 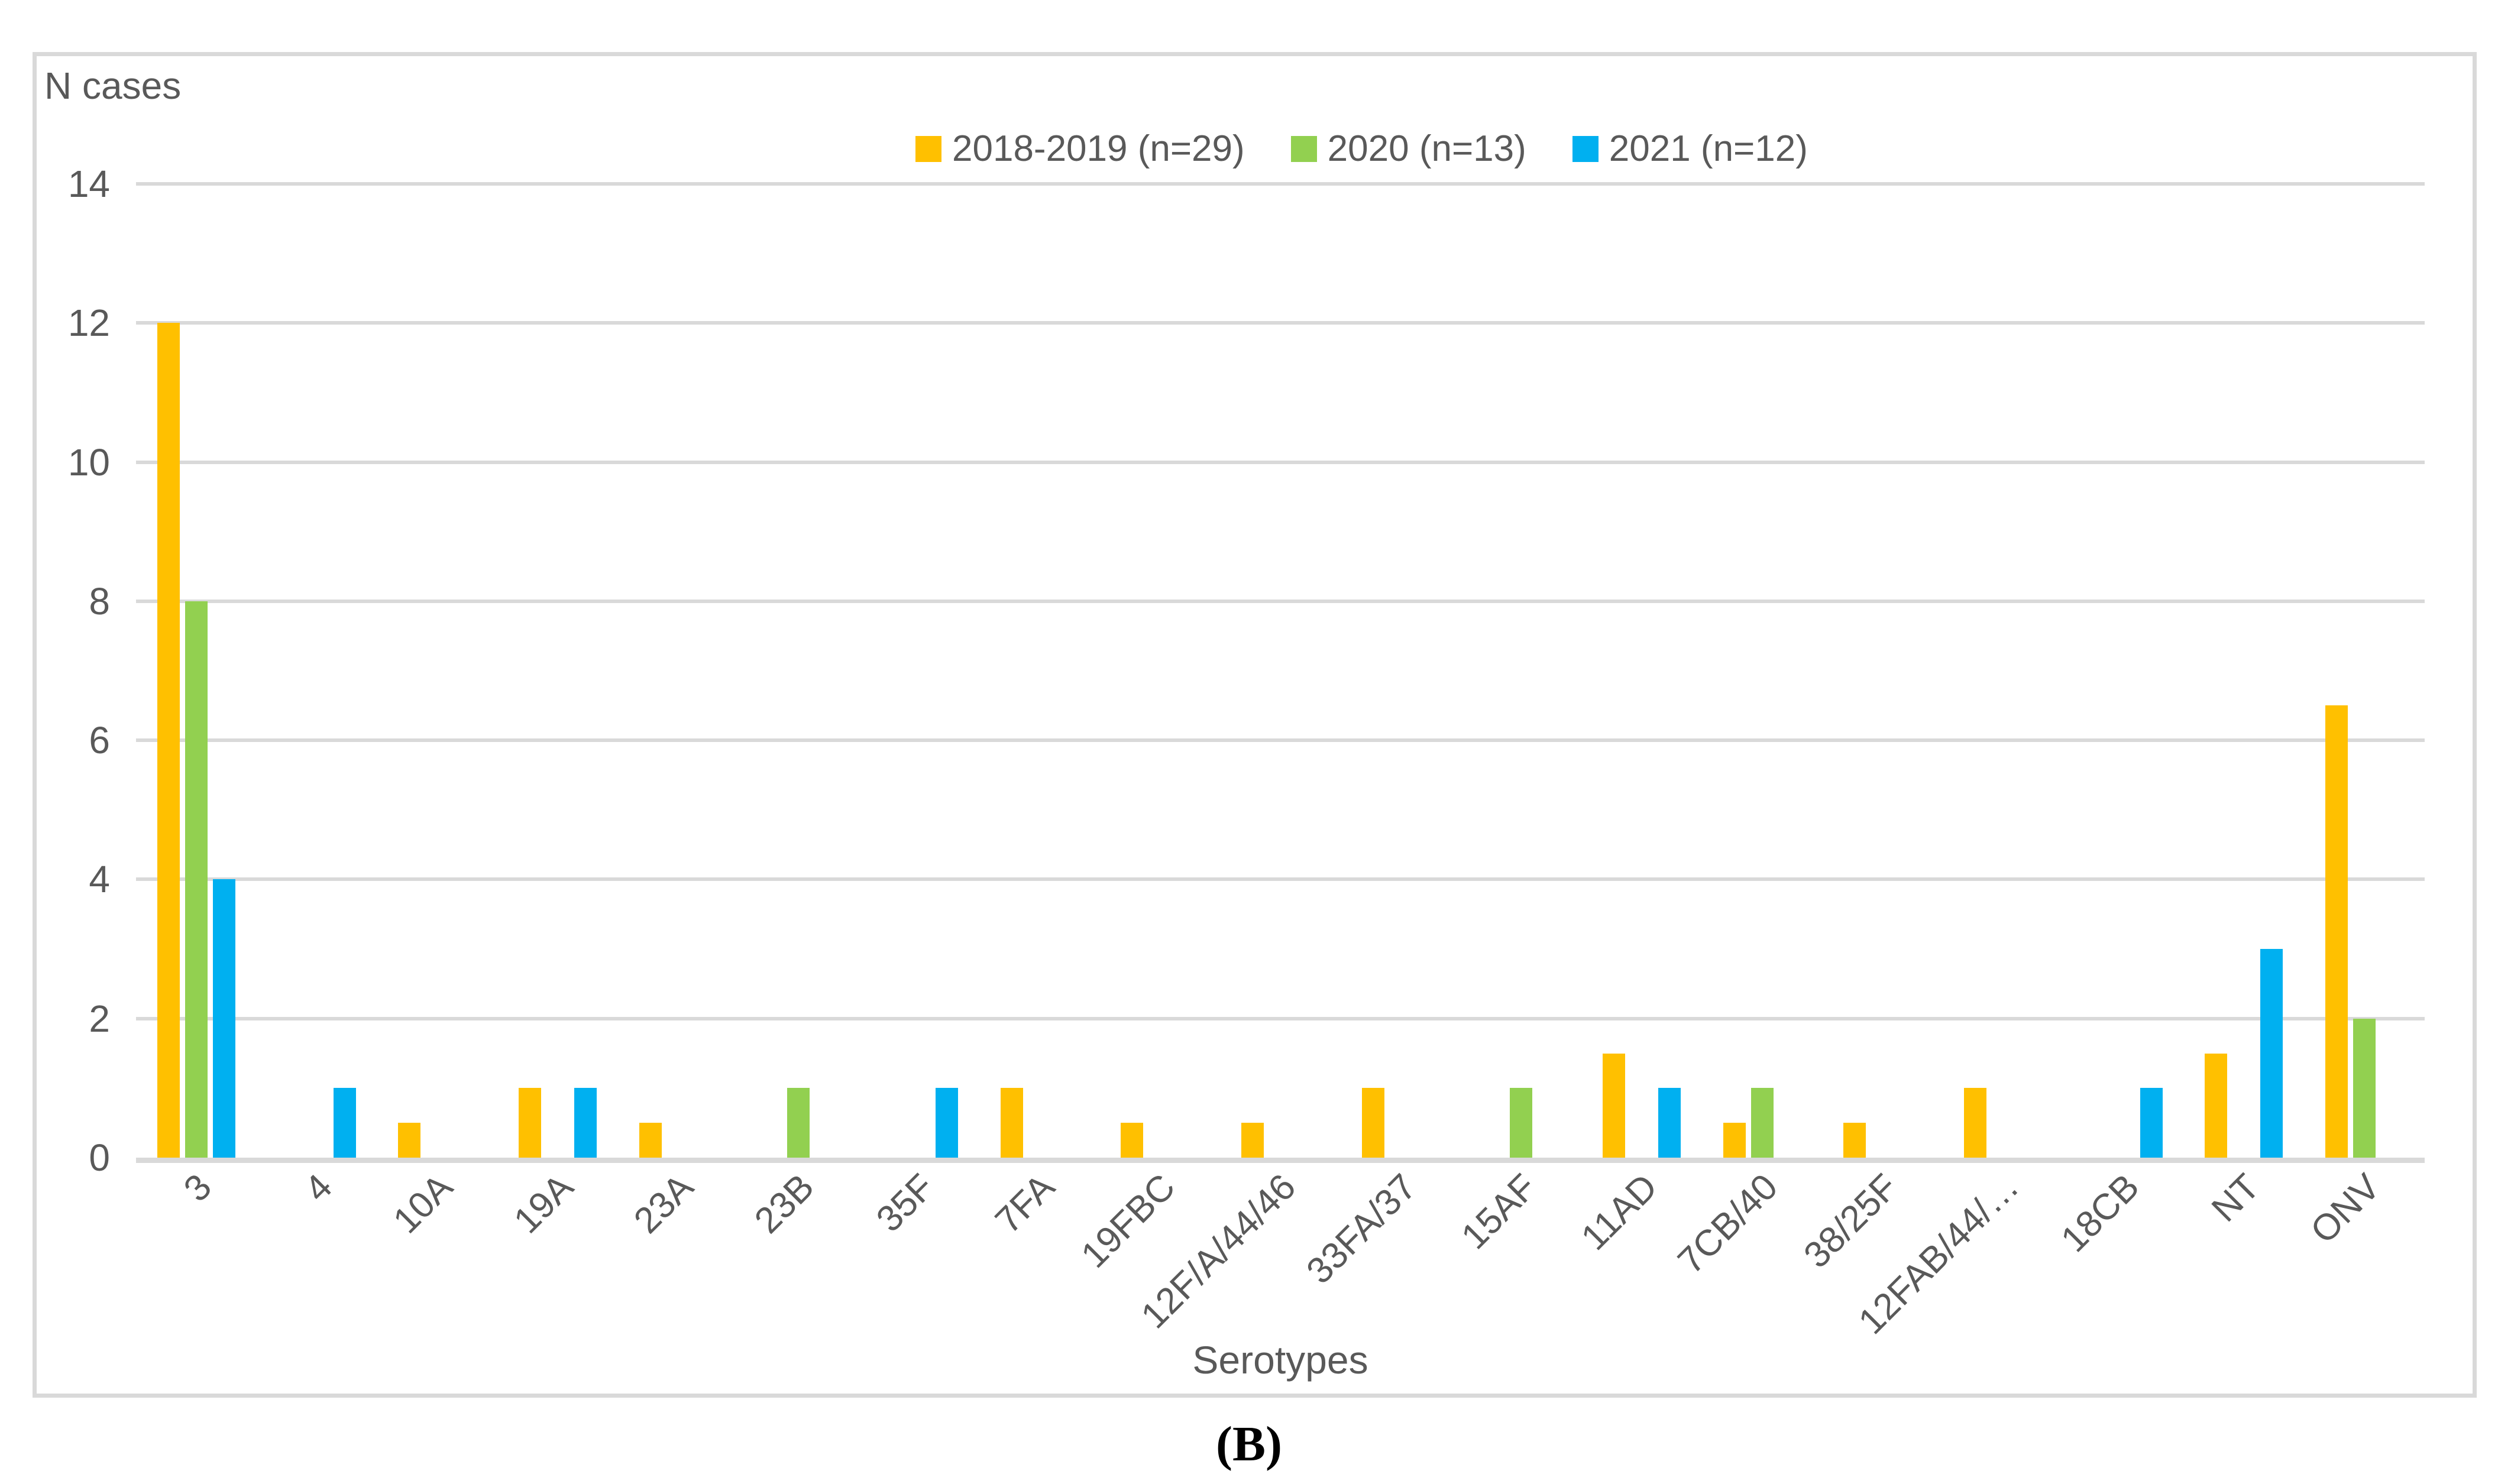 What do you see at coordinates (1522, 1123) in the screenshot?
I see `bar-2020-15AF` at bounding box center [1522, 1123].